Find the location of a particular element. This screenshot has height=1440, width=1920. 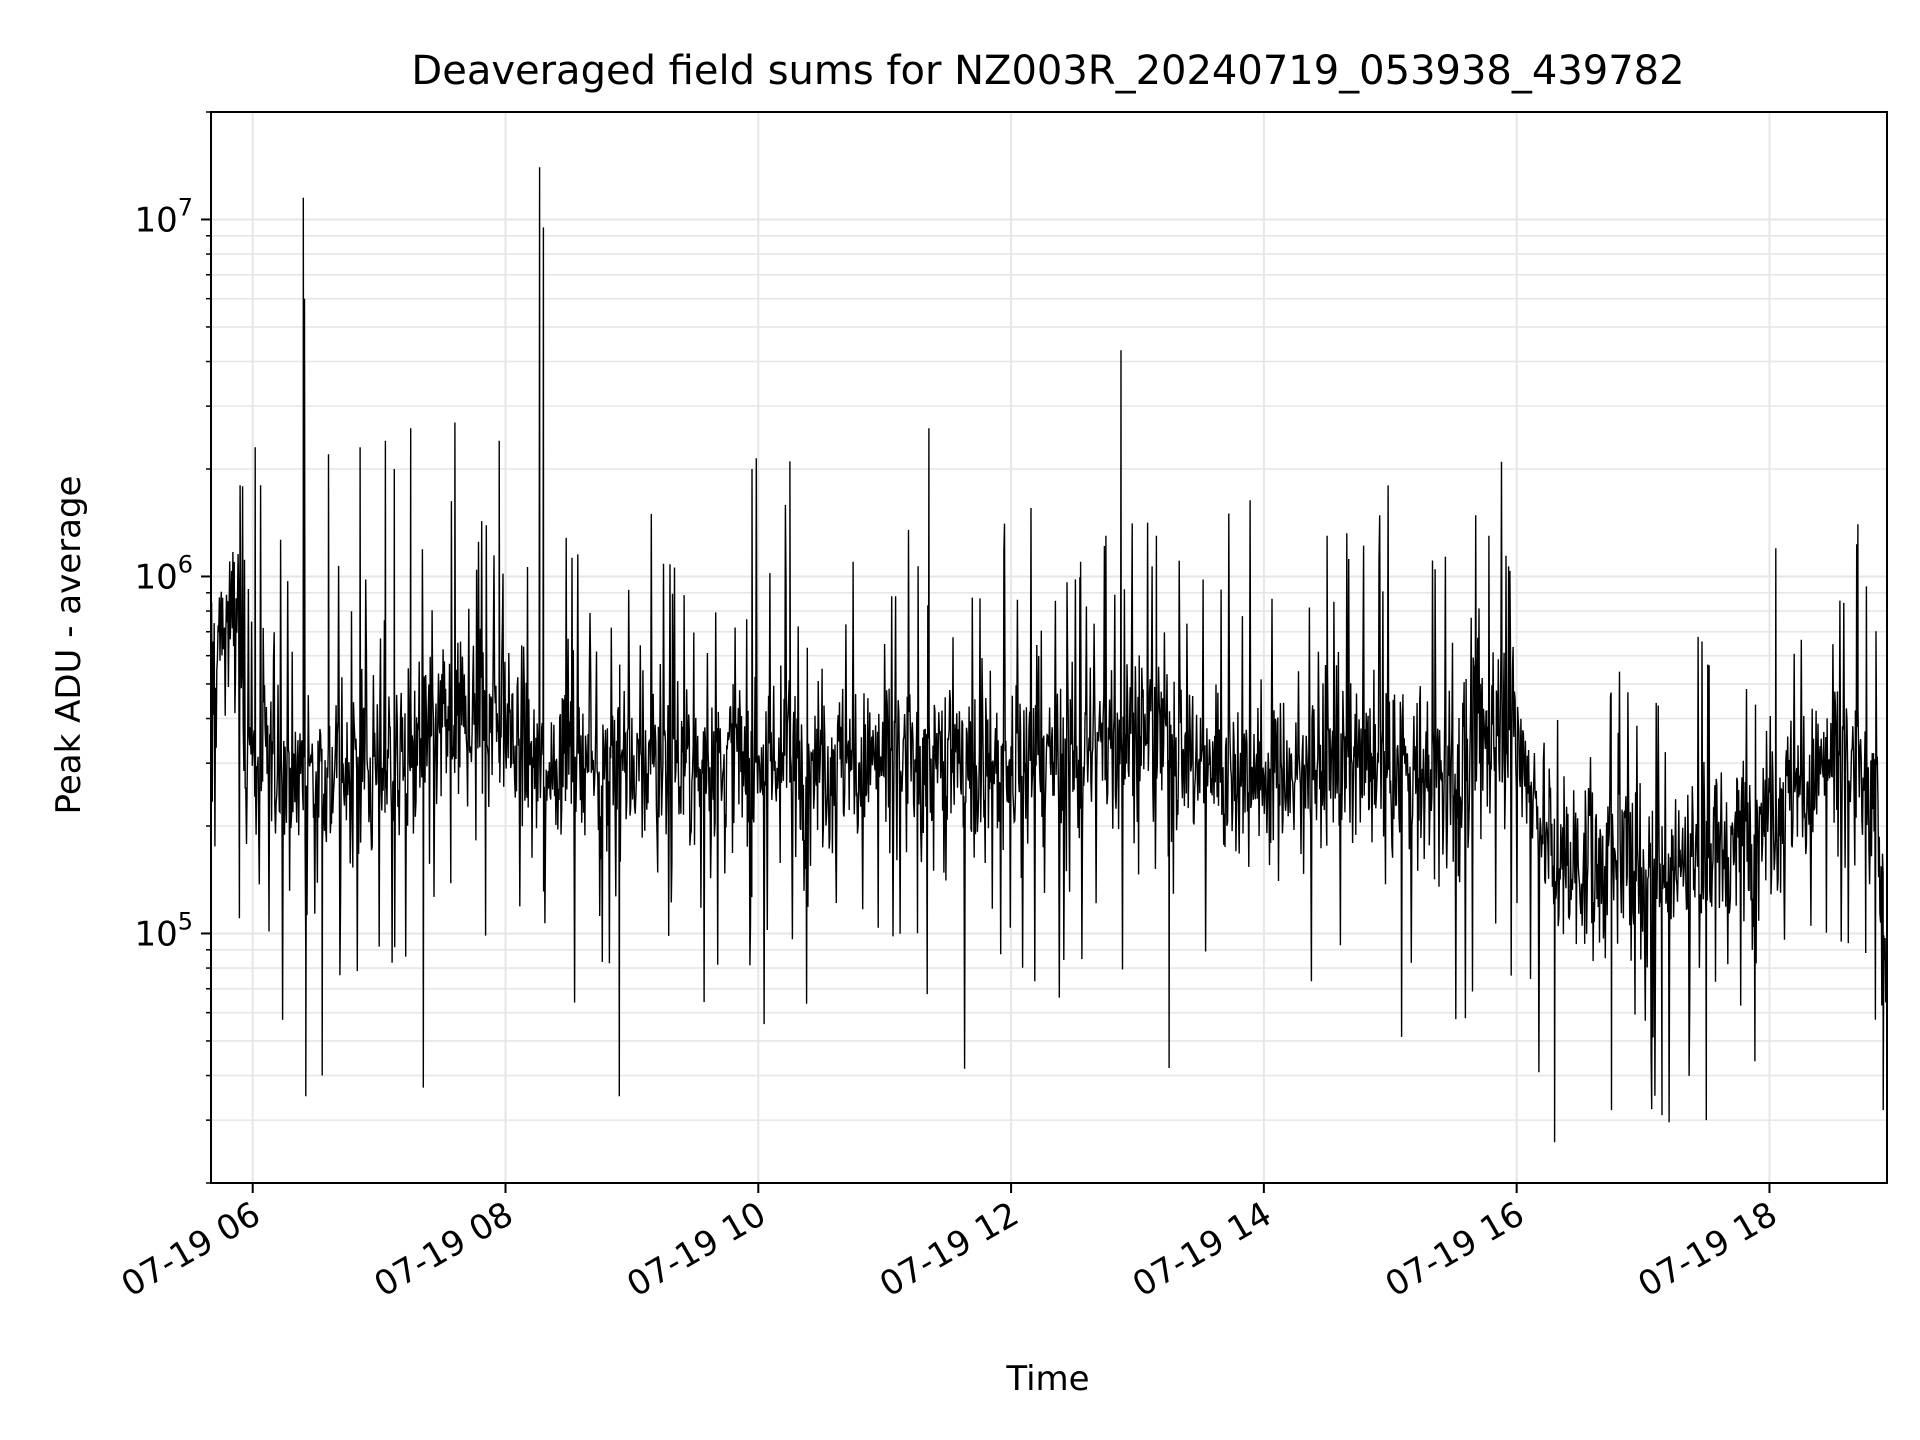

x-tick-label: 07-19 18 is located at coordinates (1708, 1249).